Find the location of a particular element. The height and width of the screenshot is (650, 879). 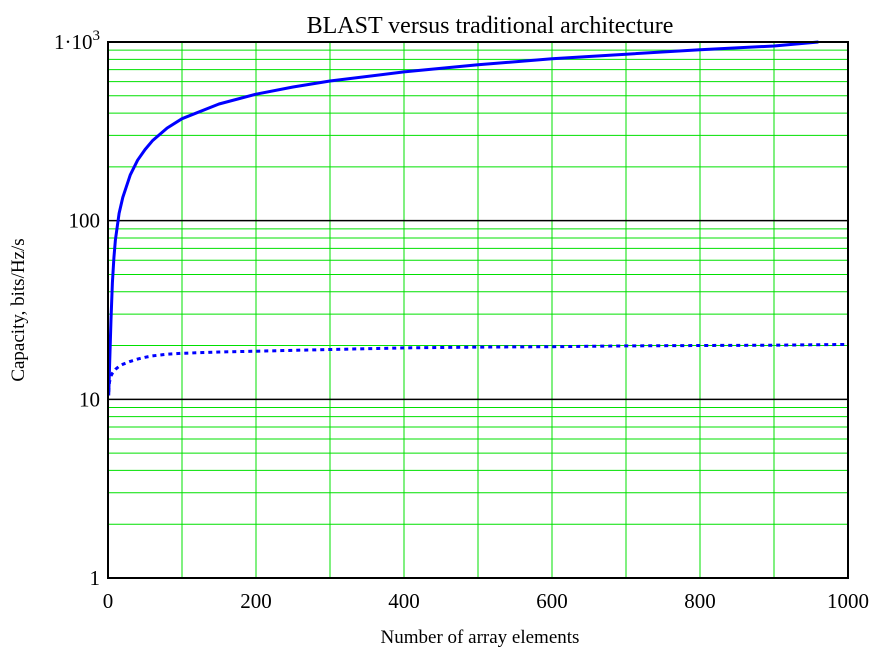

y-tick-label: 10 is located at coordinates (89, 399).